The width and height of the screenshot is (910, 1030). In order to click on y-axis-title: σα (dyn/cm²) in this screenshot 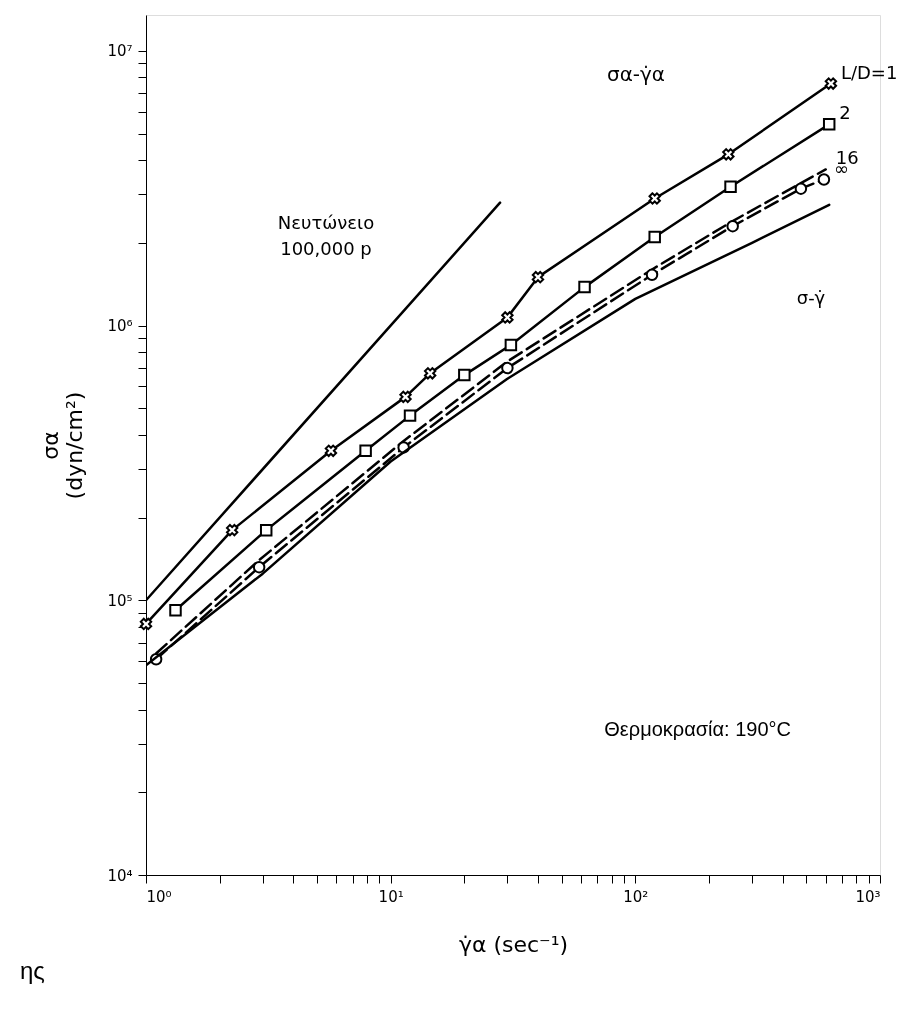, I will do `click(63, 445)`.